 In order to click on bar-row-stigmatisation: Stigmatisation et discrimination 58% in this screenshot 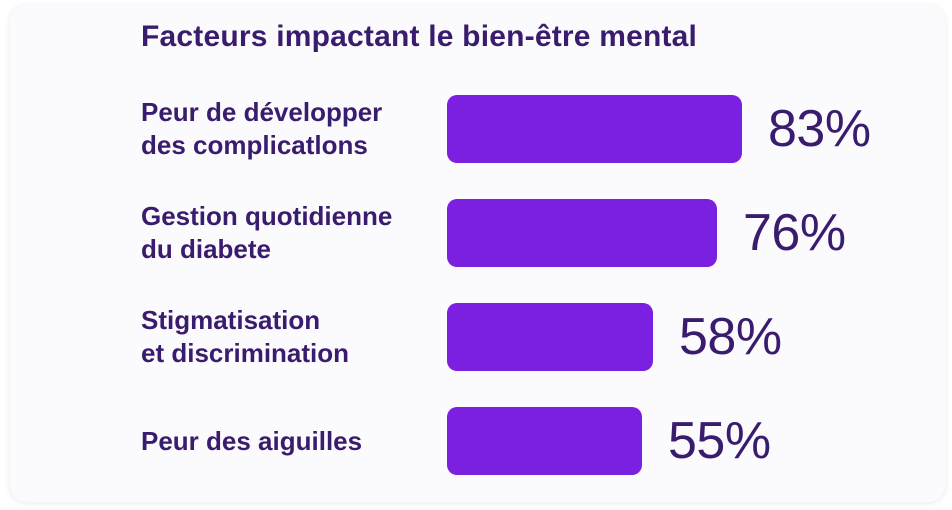, I will do `click(543, 337)`.